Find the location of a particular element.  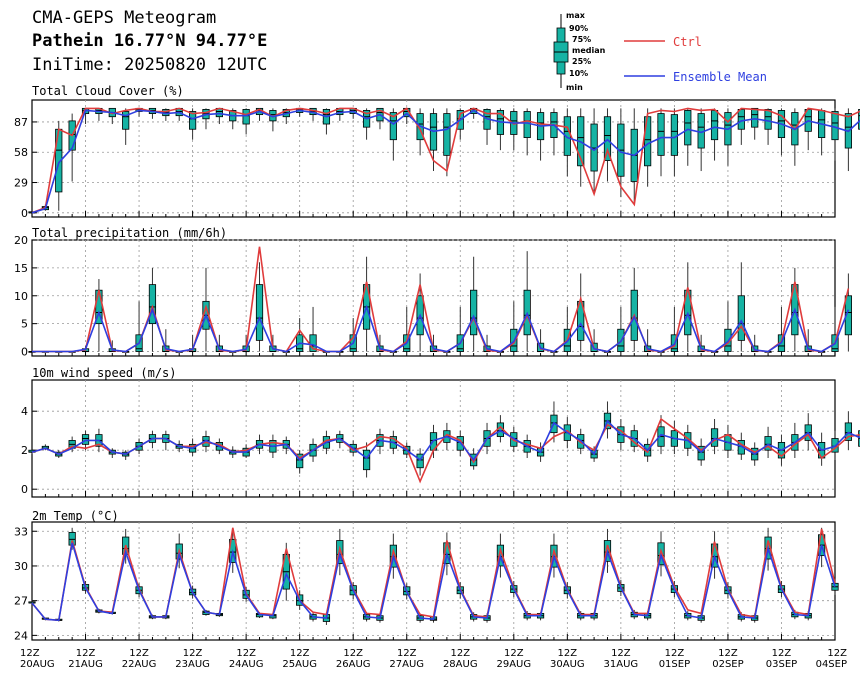

legend-mean-label: Ensemble Mean is located at coordinates (720, 77).